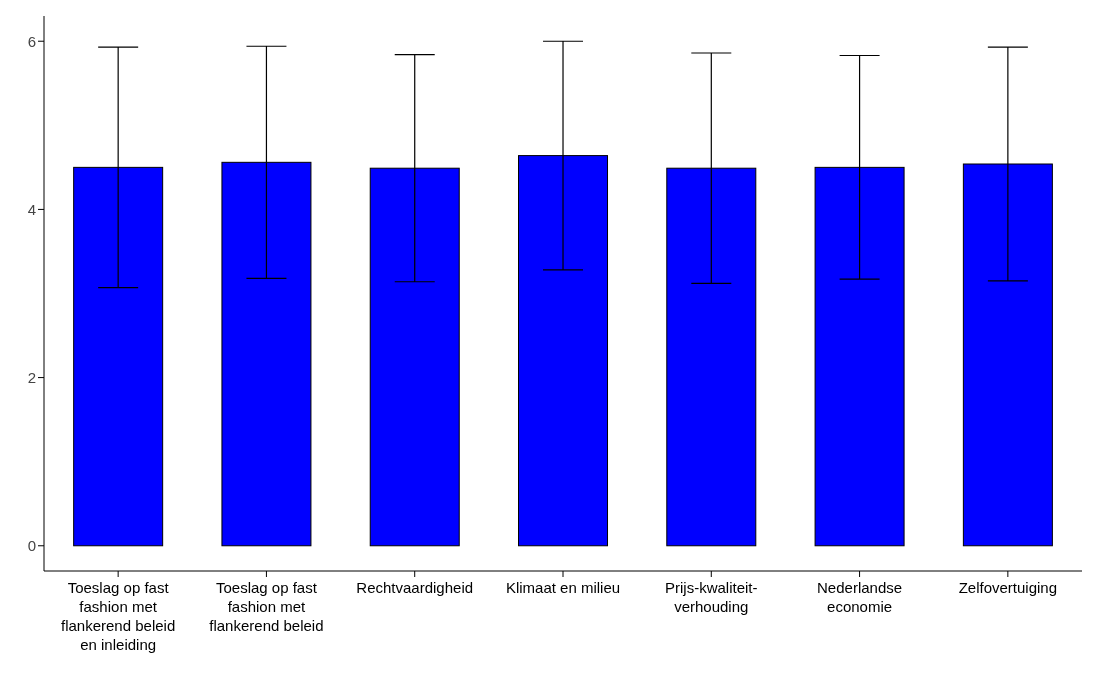  What do you see at coordinates (31, 209) in the screenshot?
I see `y-tick-label: 4` at bounding box center [31, 209].